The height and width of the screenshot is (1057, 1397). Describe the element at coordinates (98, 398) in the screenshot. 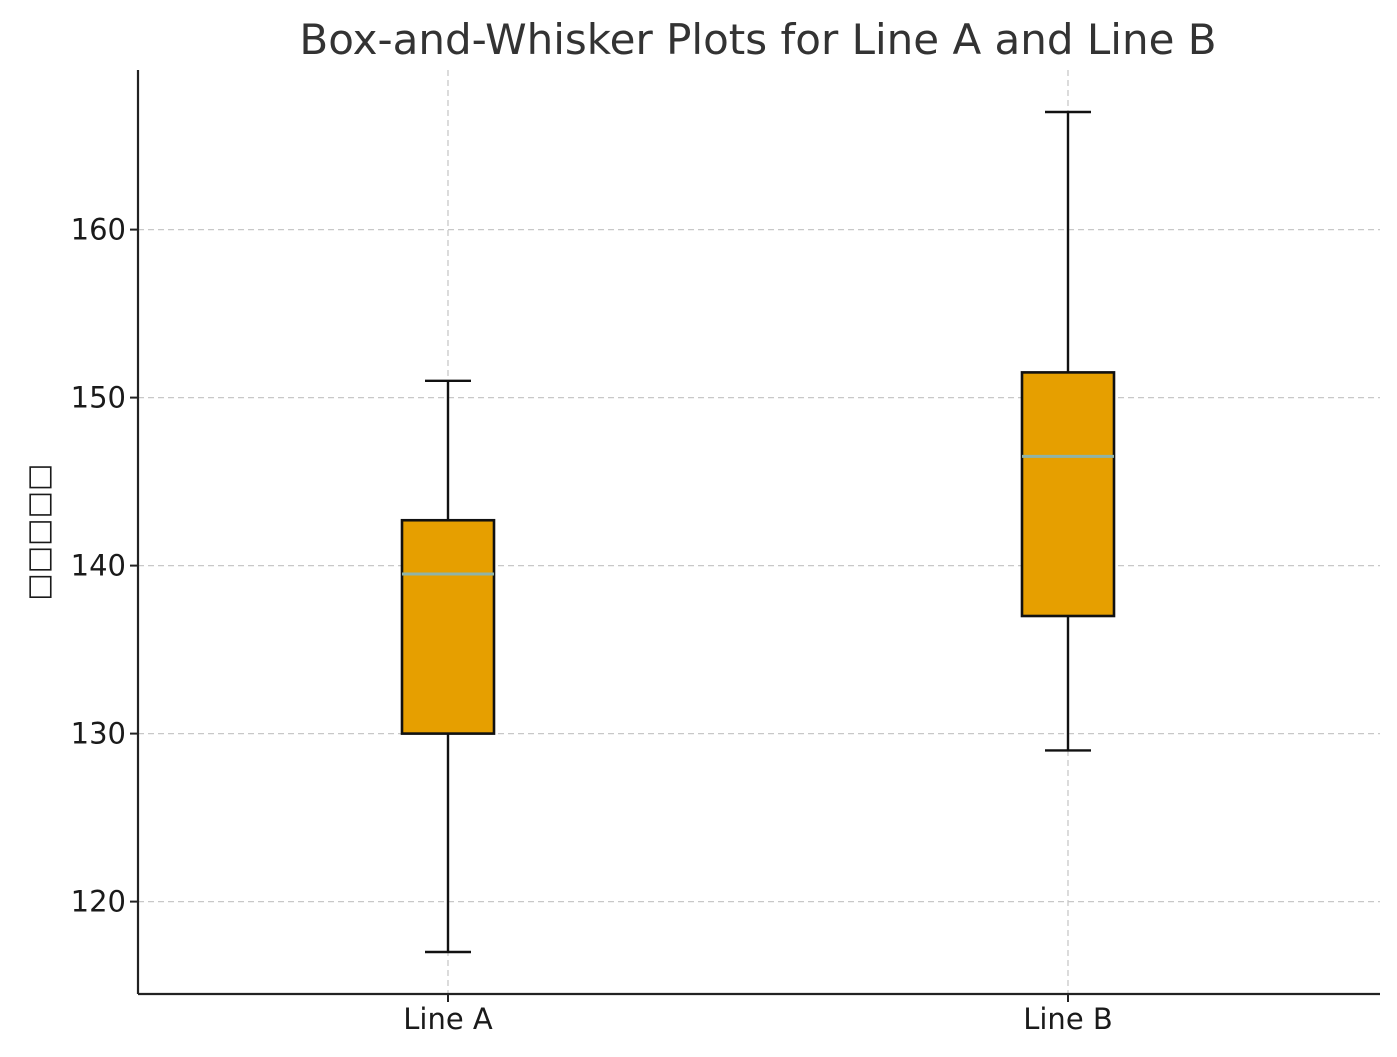

I see `y-tick-label: 150` at that location.